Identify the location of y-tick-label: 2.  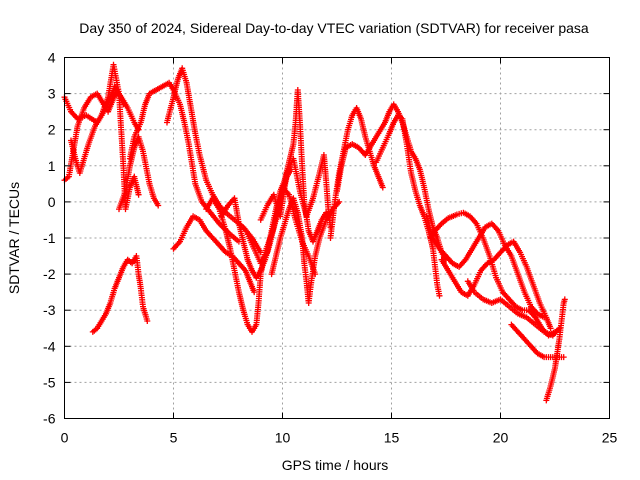
(52, 130).